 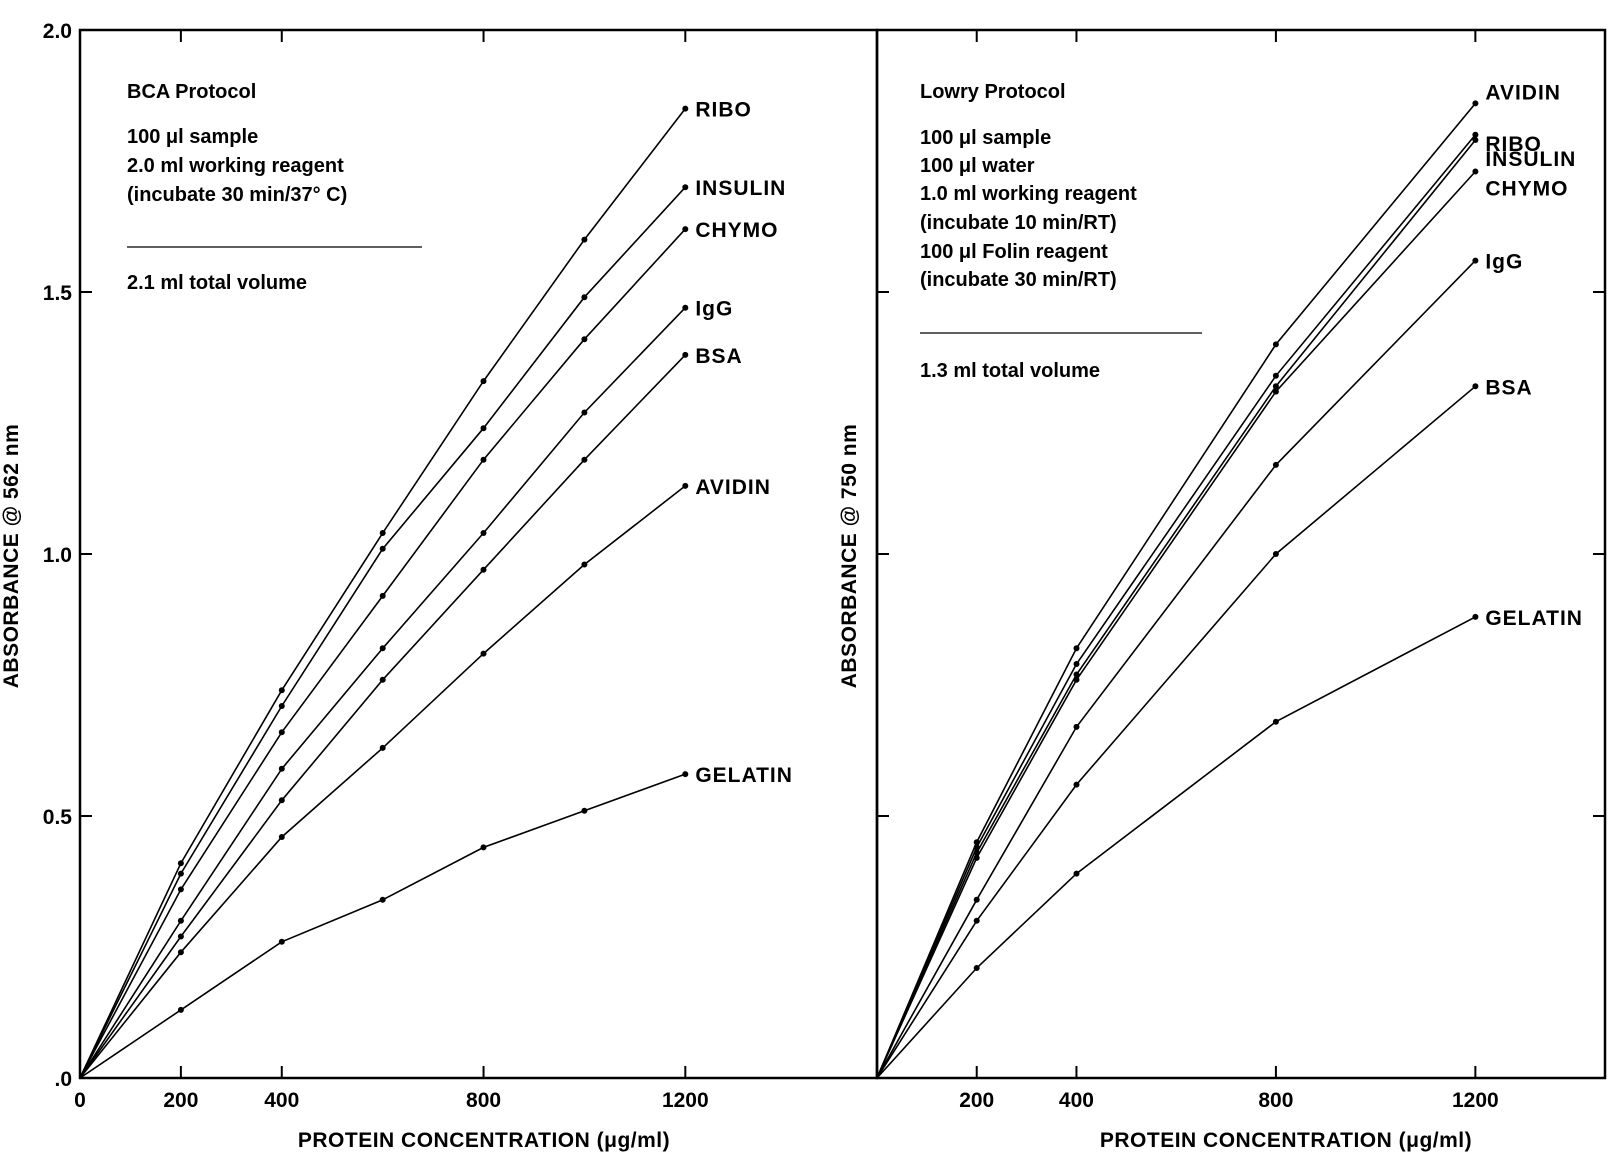 I want to click on left-protocol-title: BCA Protocol, so click(x=191, y=92).